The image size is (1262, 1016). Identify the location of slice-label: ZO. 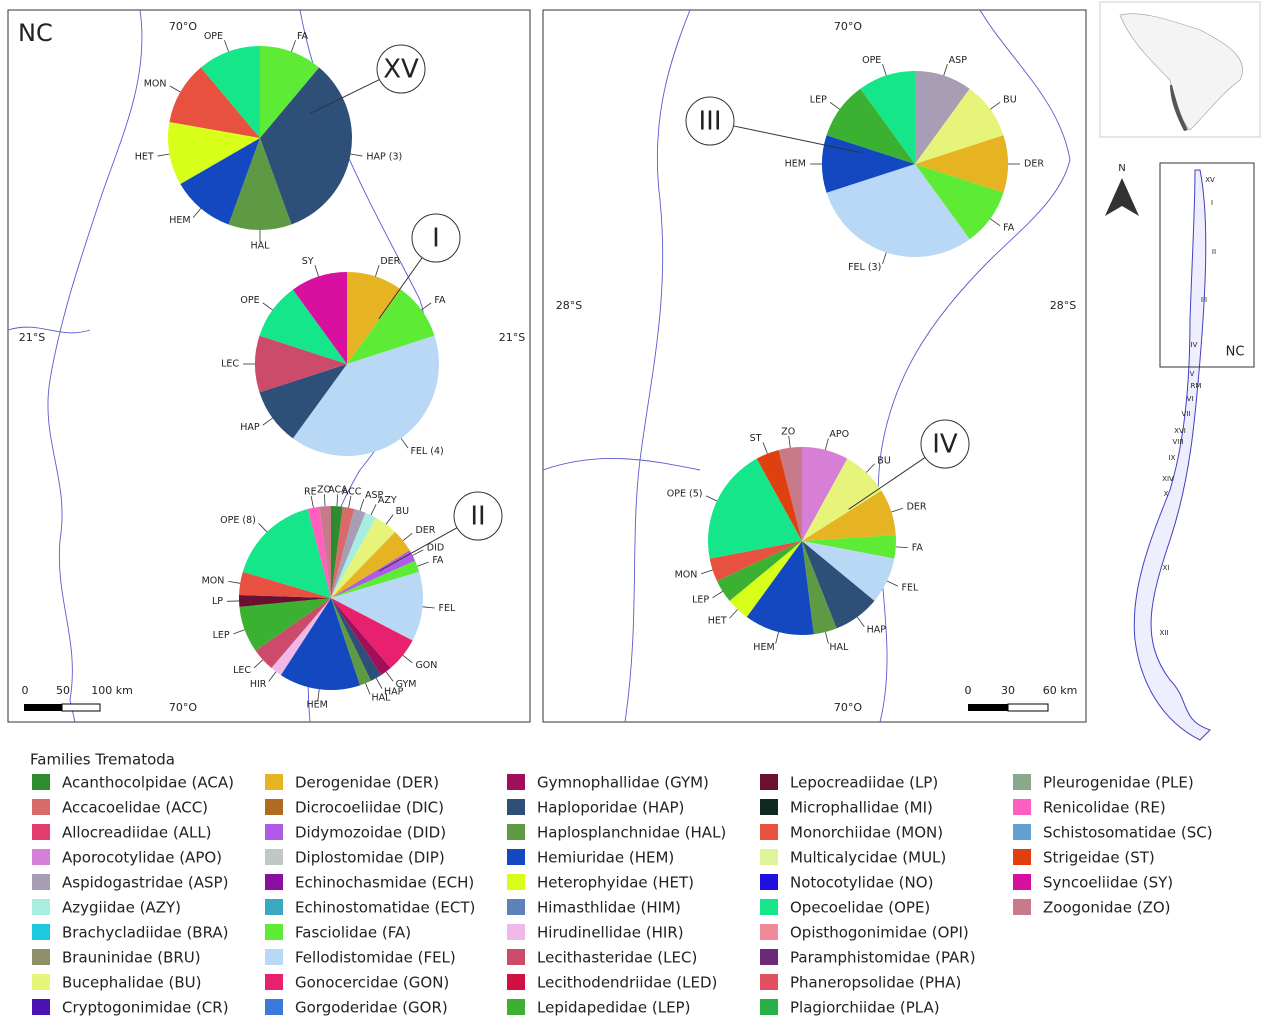
(788, 431).